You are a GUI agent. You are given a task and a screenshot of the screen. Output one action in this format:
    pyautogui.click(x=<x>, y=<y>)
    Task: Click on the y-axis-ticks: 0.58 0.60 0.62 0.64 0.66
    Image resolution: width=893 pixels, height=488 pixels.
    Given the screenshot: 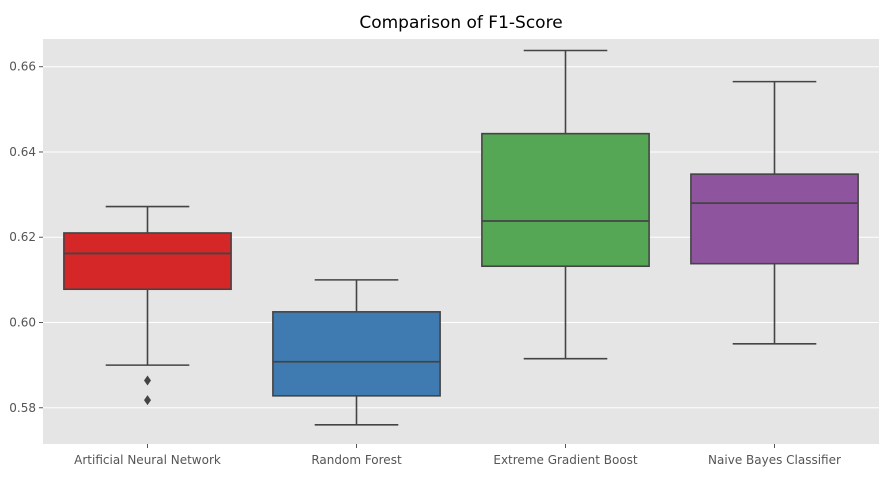 What is the action you would take?
    pyautogui.click(x=26, y=237)
    